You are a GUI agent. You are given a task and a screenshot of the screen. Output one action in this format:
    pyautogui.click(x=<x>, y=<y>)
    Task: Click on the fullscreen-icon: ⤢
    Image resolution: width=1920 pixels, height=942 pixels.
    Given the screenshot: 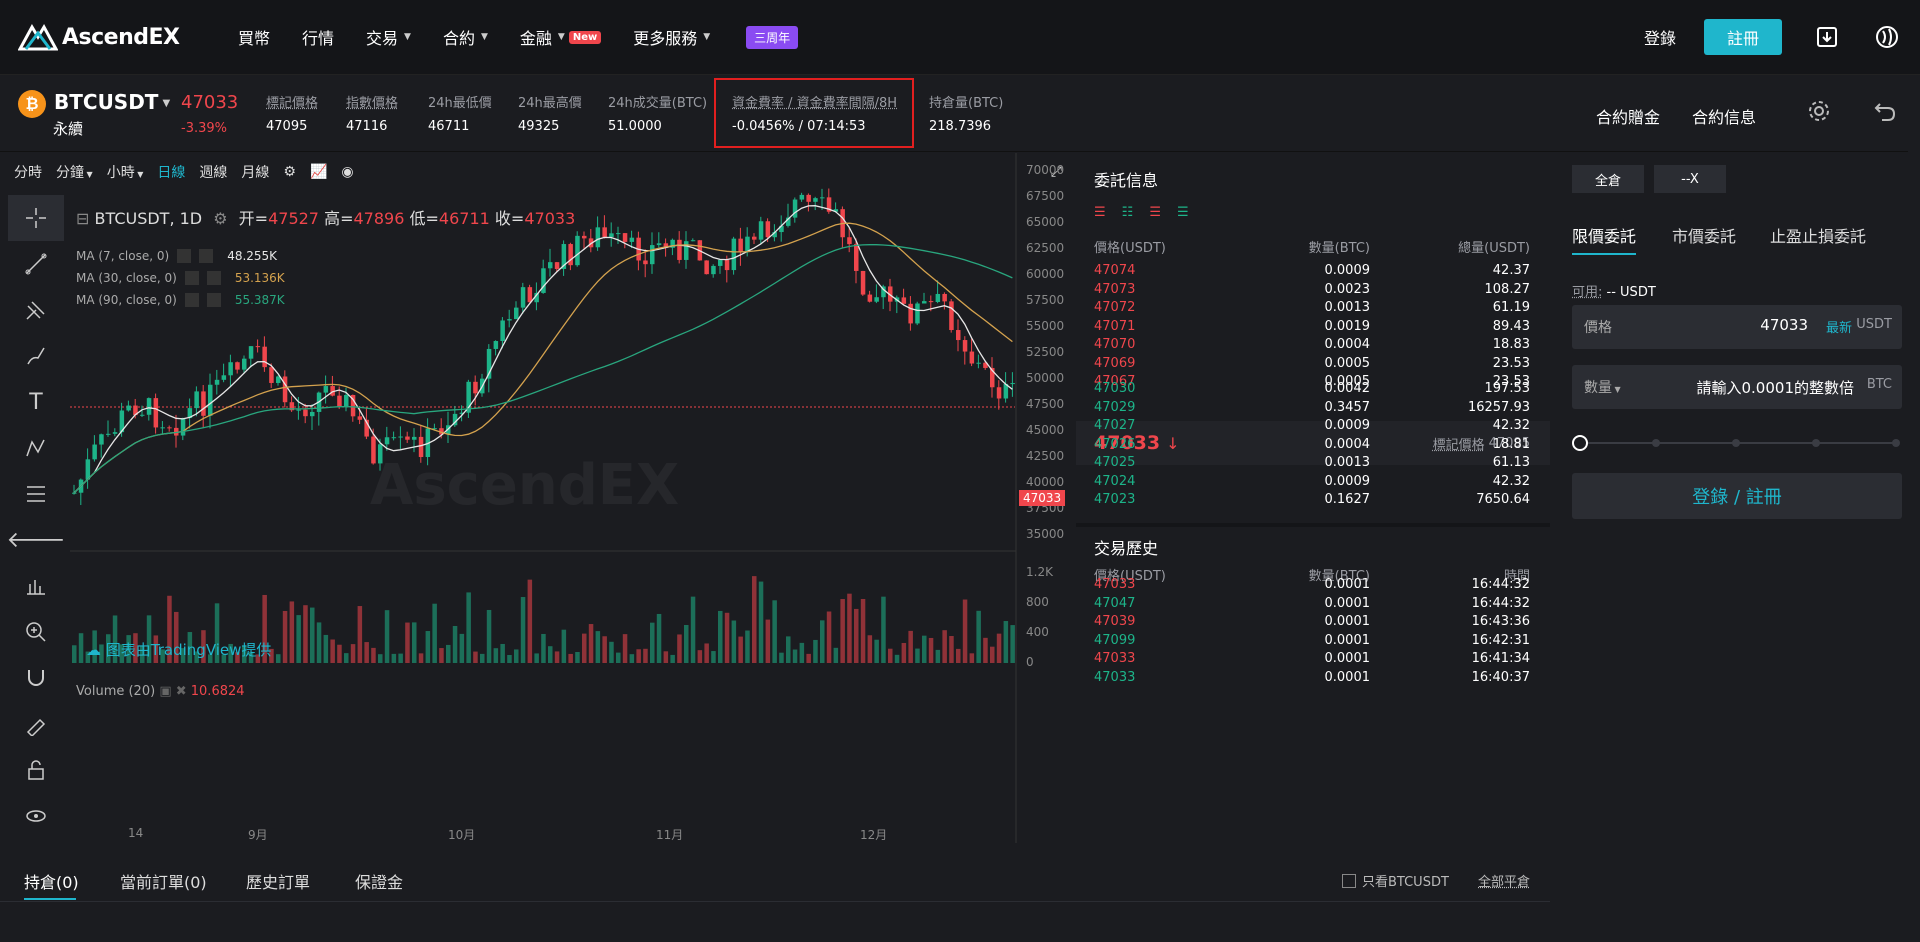 What is the action you would take?
    pyautogui.click(x=1056, y=172)
    